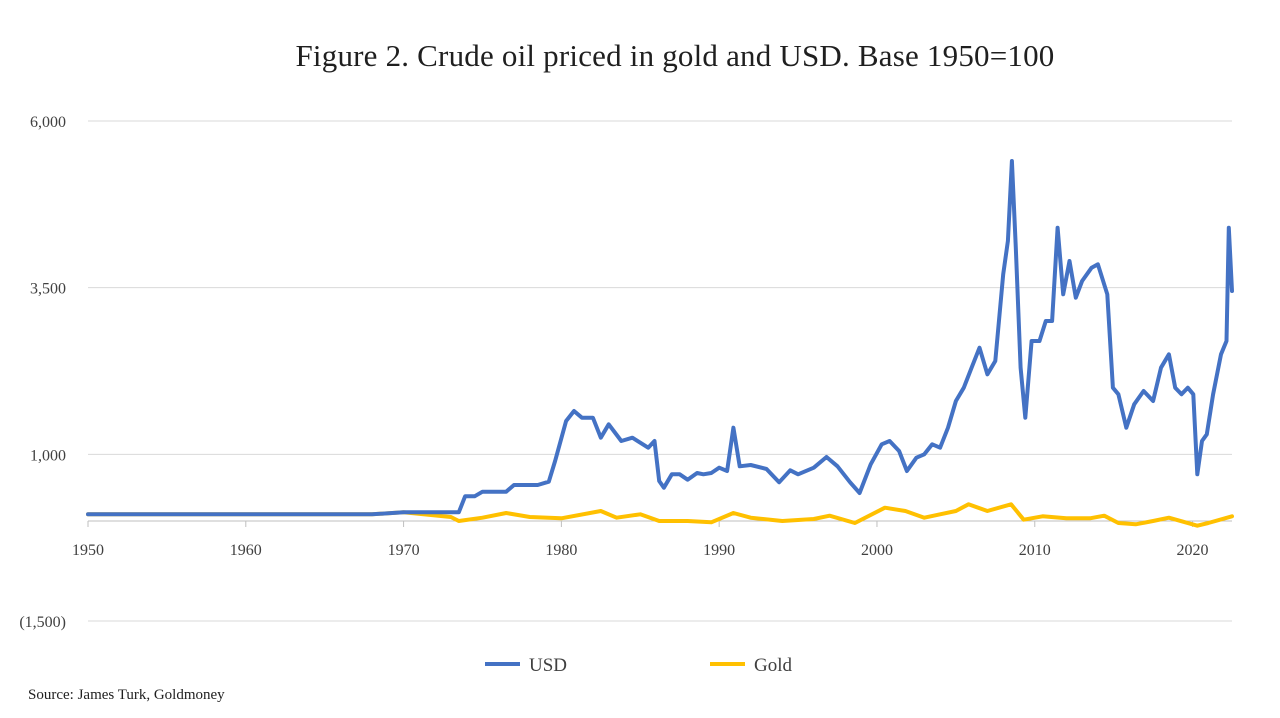  I want to click on y-tick-label: 1,000, so click(48, 455).